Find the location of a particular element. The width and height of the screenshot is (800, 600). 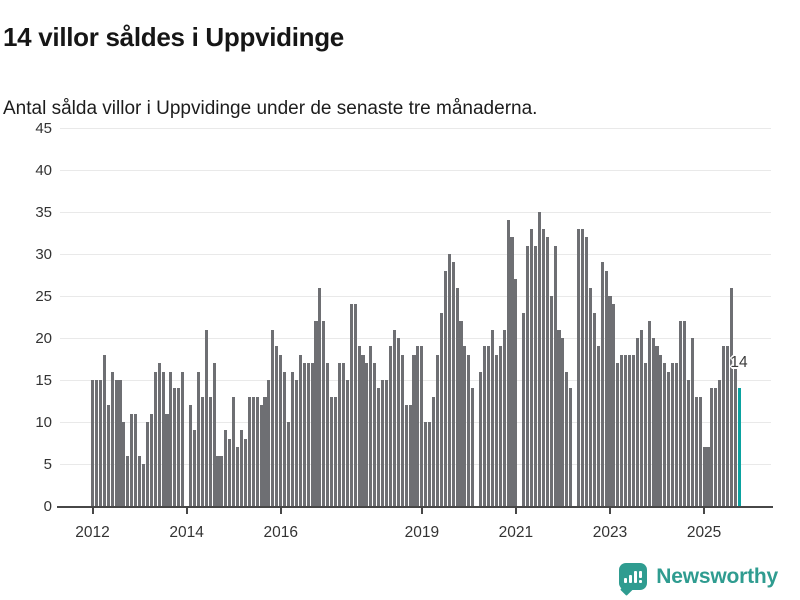

y-axis-label: 35 is located at coordinates (43, 212).